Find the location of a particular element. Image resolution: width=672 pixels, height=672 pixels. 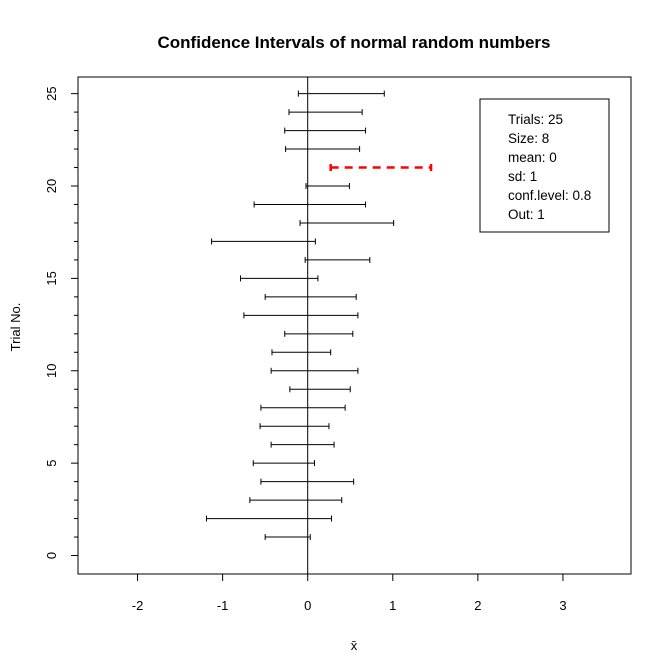

y-axis-label: Trial No. is located at coordinates (15, 327).